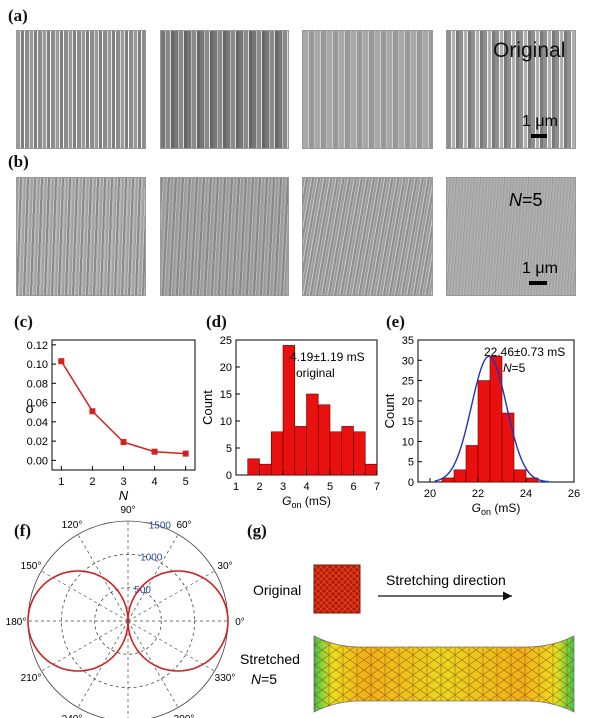  What do you see at coordinates (408, 361) in the screenshot?
I see `e-ytick-label: 30` at bounding box center [408, 361].